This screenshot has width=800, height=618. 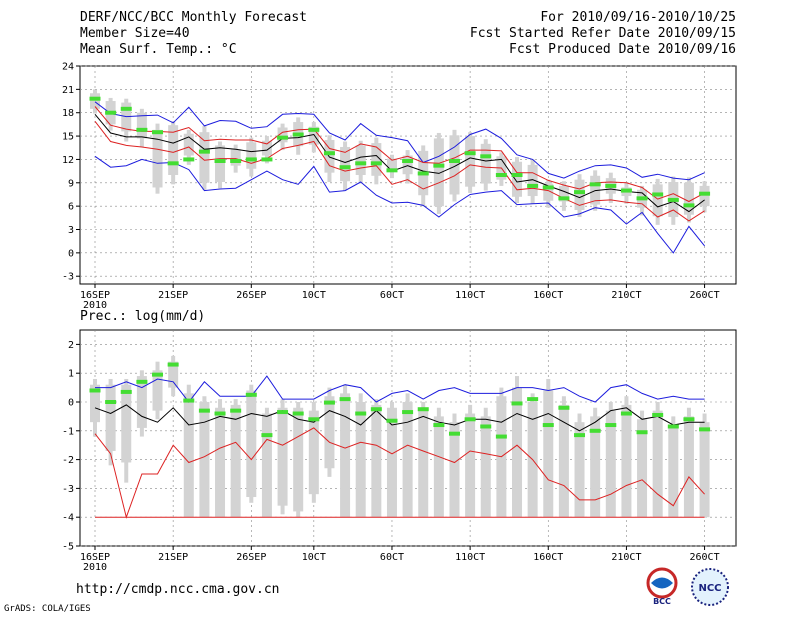 I want to click on precip-title: Prec.: log(mm/d), so click(x=143, y=316).